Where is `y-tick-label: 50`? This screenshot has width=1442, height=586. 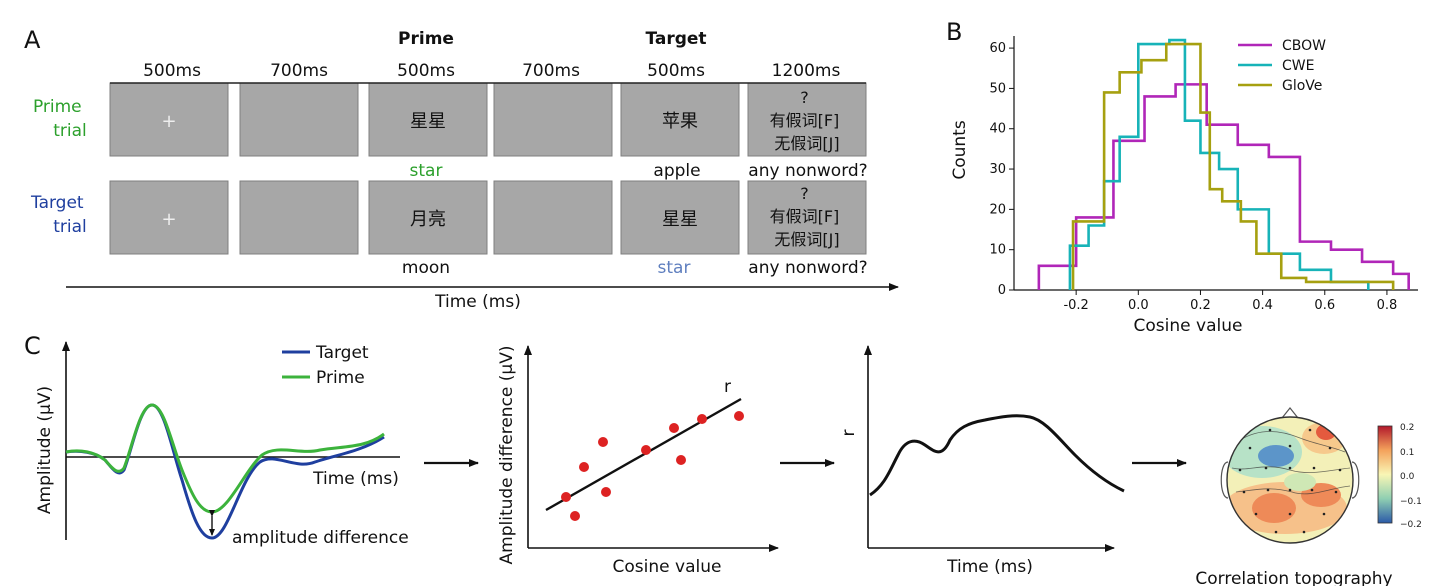
y-tick-label: 50 is located at coordinates (997, 88).